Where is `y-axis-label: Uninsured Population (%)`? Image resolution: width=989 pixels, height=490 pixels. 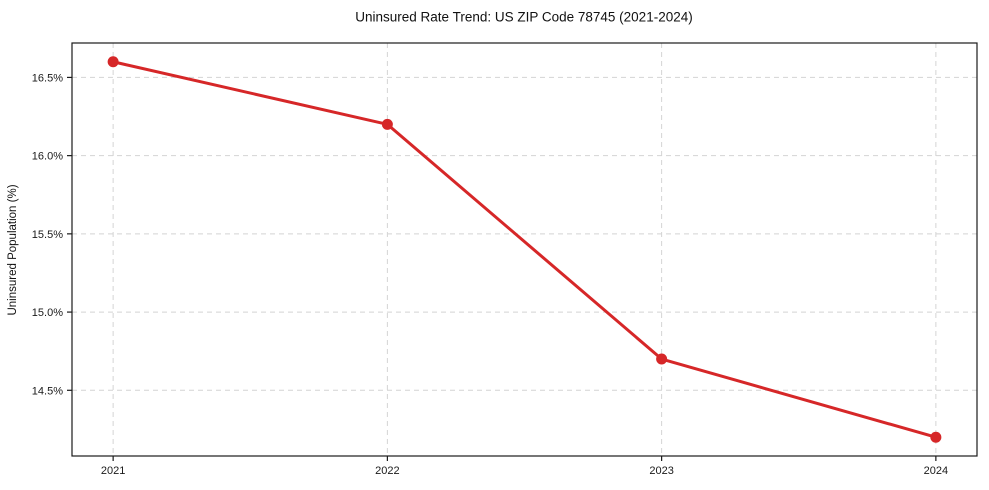 y-axis-label: Uninsured Population (%) is located at coordinates (13, 250).